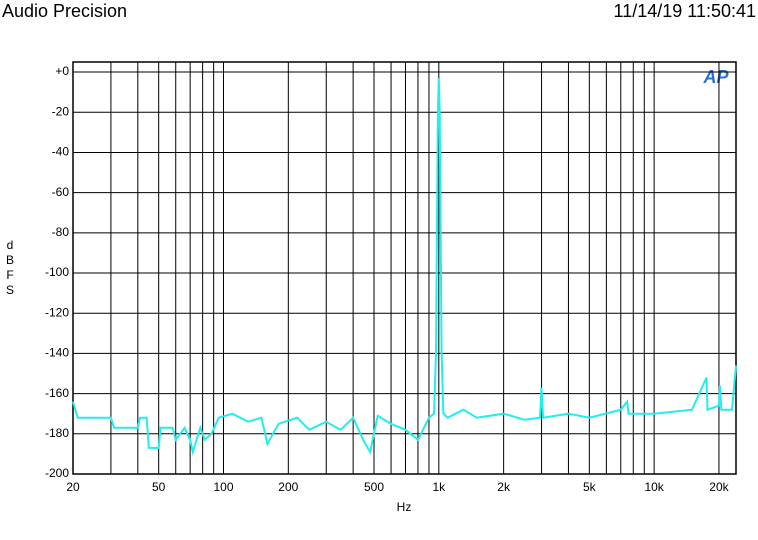 The height and width of the screenshot is (540, 758). What do you see at coordinates (288, 487) in the screenshot?
I see `x-tick-label: 200` at bounding box center [288, 487].